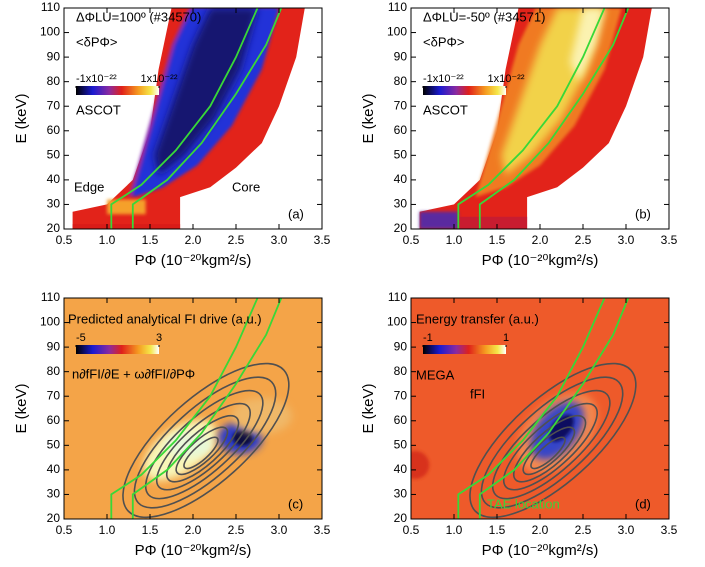  I want to click on colorbar-label: -1x10⁻²², so click(96, 79).